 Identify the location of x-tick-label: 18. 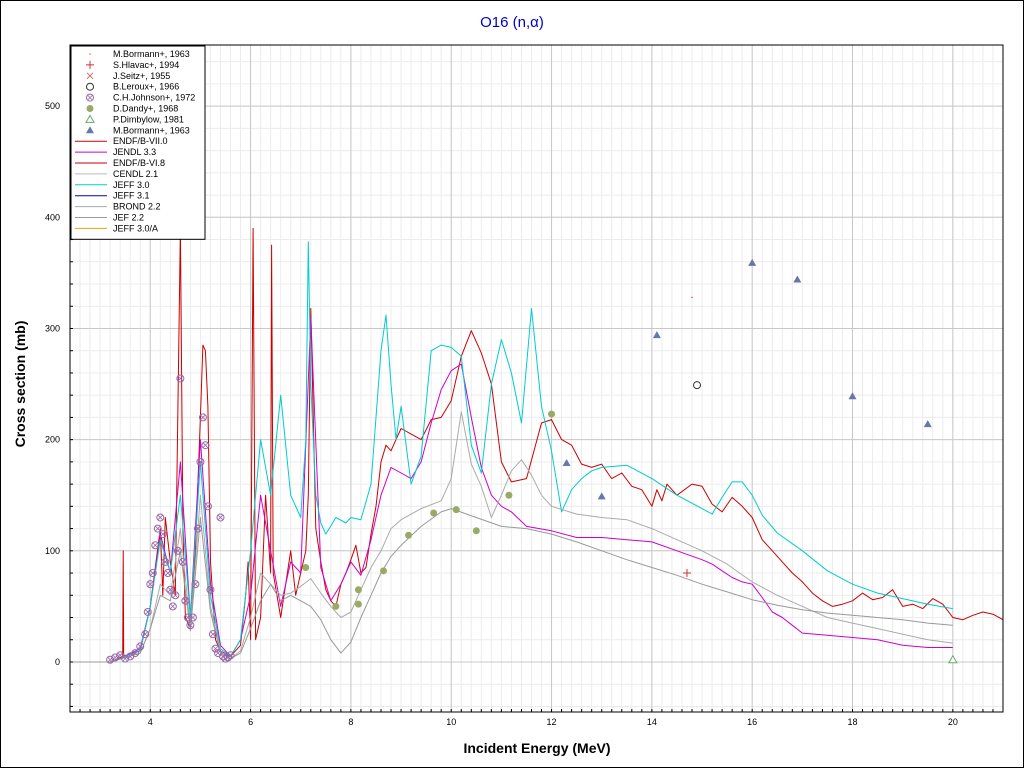
(853, 722).